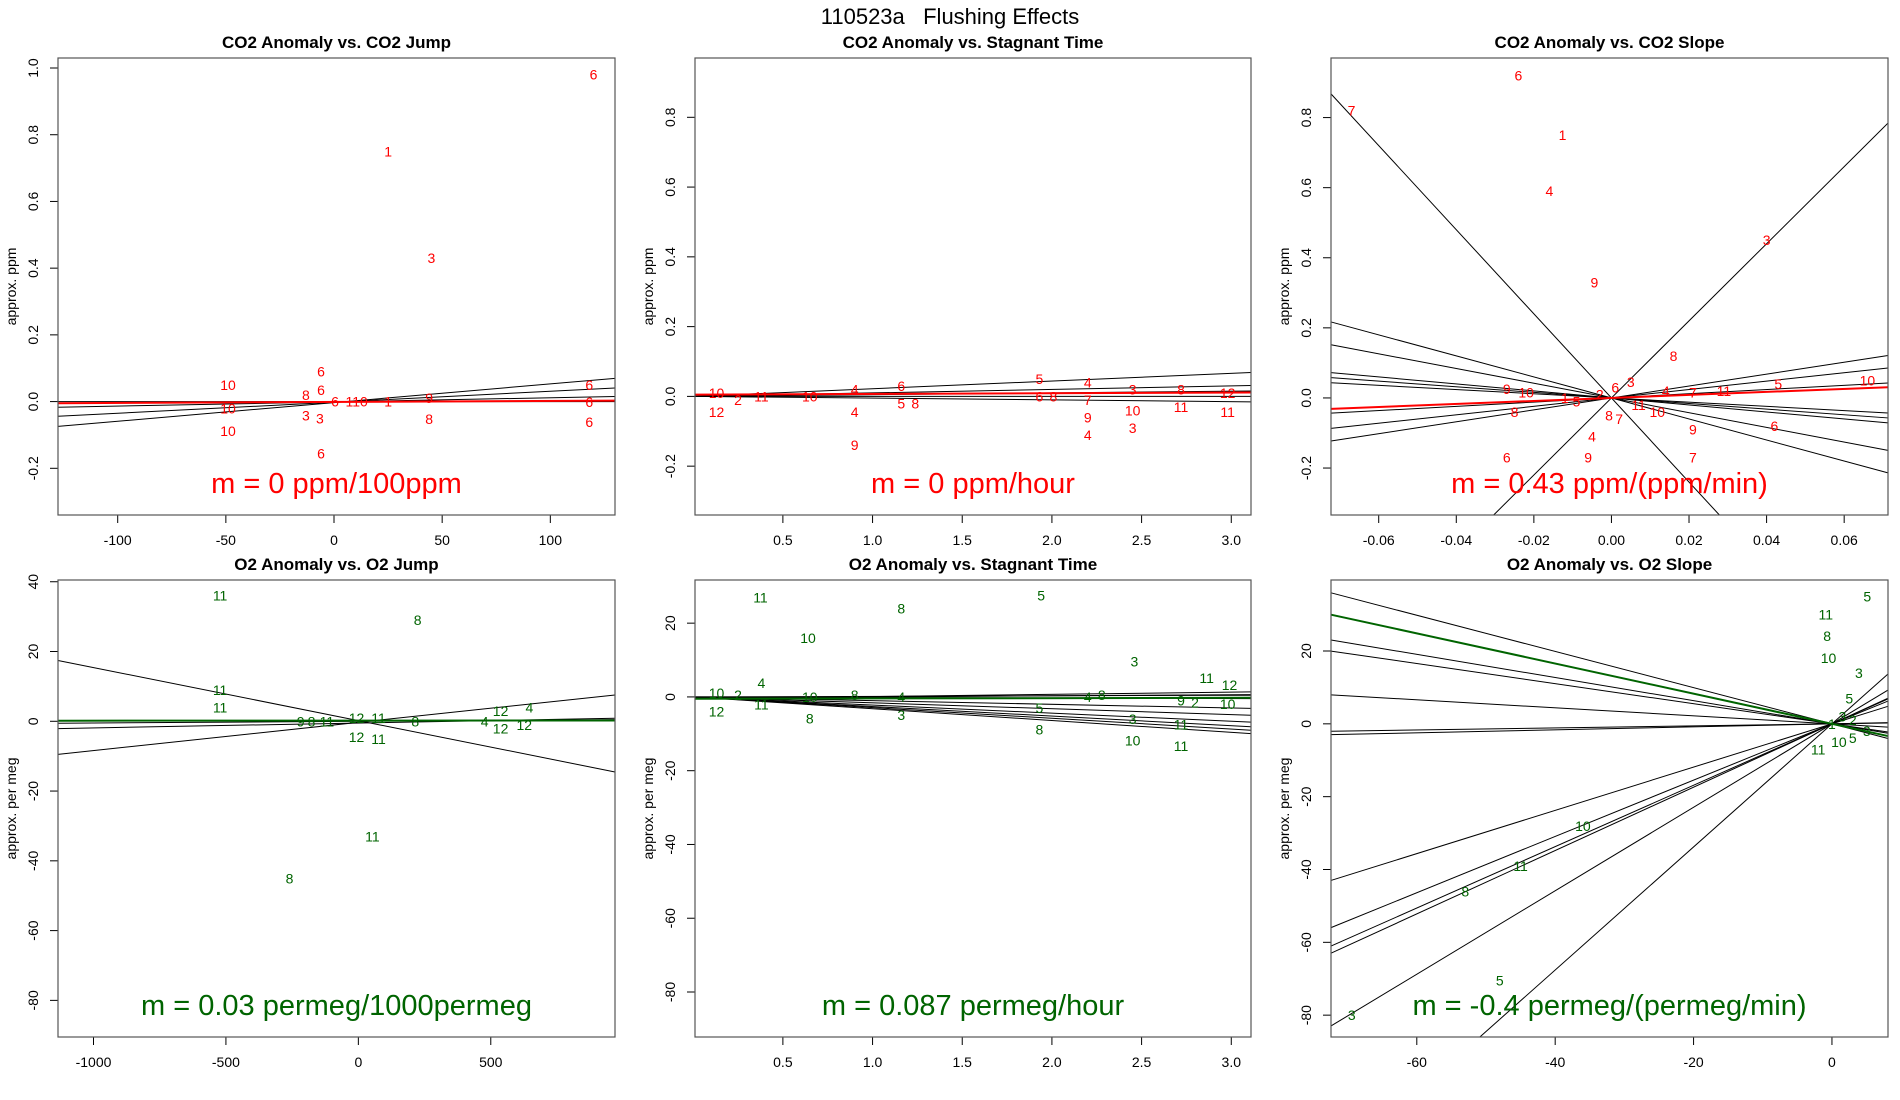  I want to click on x-tick-label: 0.06, so click(1844, 540).